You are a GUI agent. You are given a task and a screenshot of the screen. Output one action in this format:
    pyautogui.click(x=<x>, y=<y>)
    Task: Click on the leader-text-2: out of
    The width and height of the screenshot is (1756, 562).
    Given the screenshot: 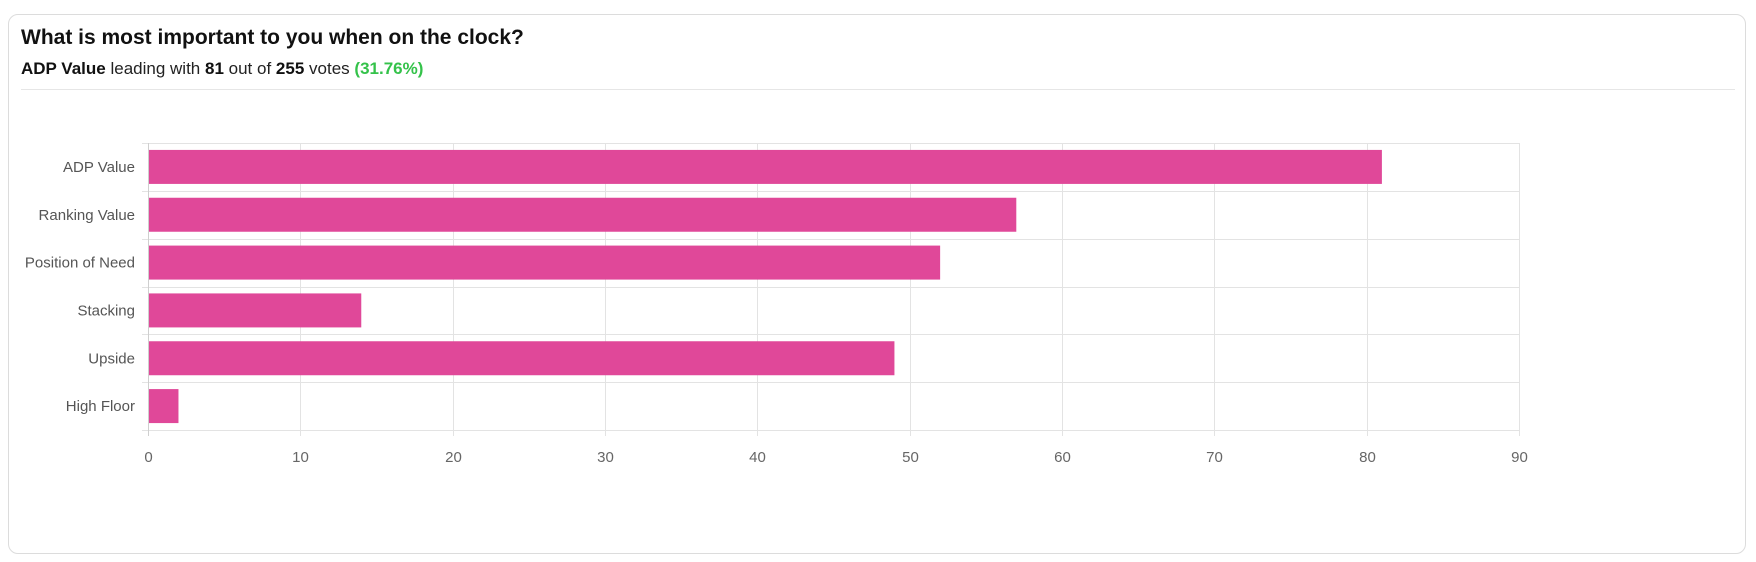 What is the action you would take?
    pyautogui.click(x=250, y=68)
    